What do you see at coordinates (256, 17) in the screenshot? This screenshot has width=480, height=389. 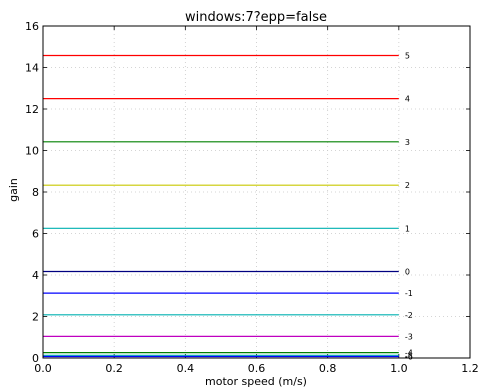 I see `chart-title: windows:7?epp=false` at bounding box center [256, 17].